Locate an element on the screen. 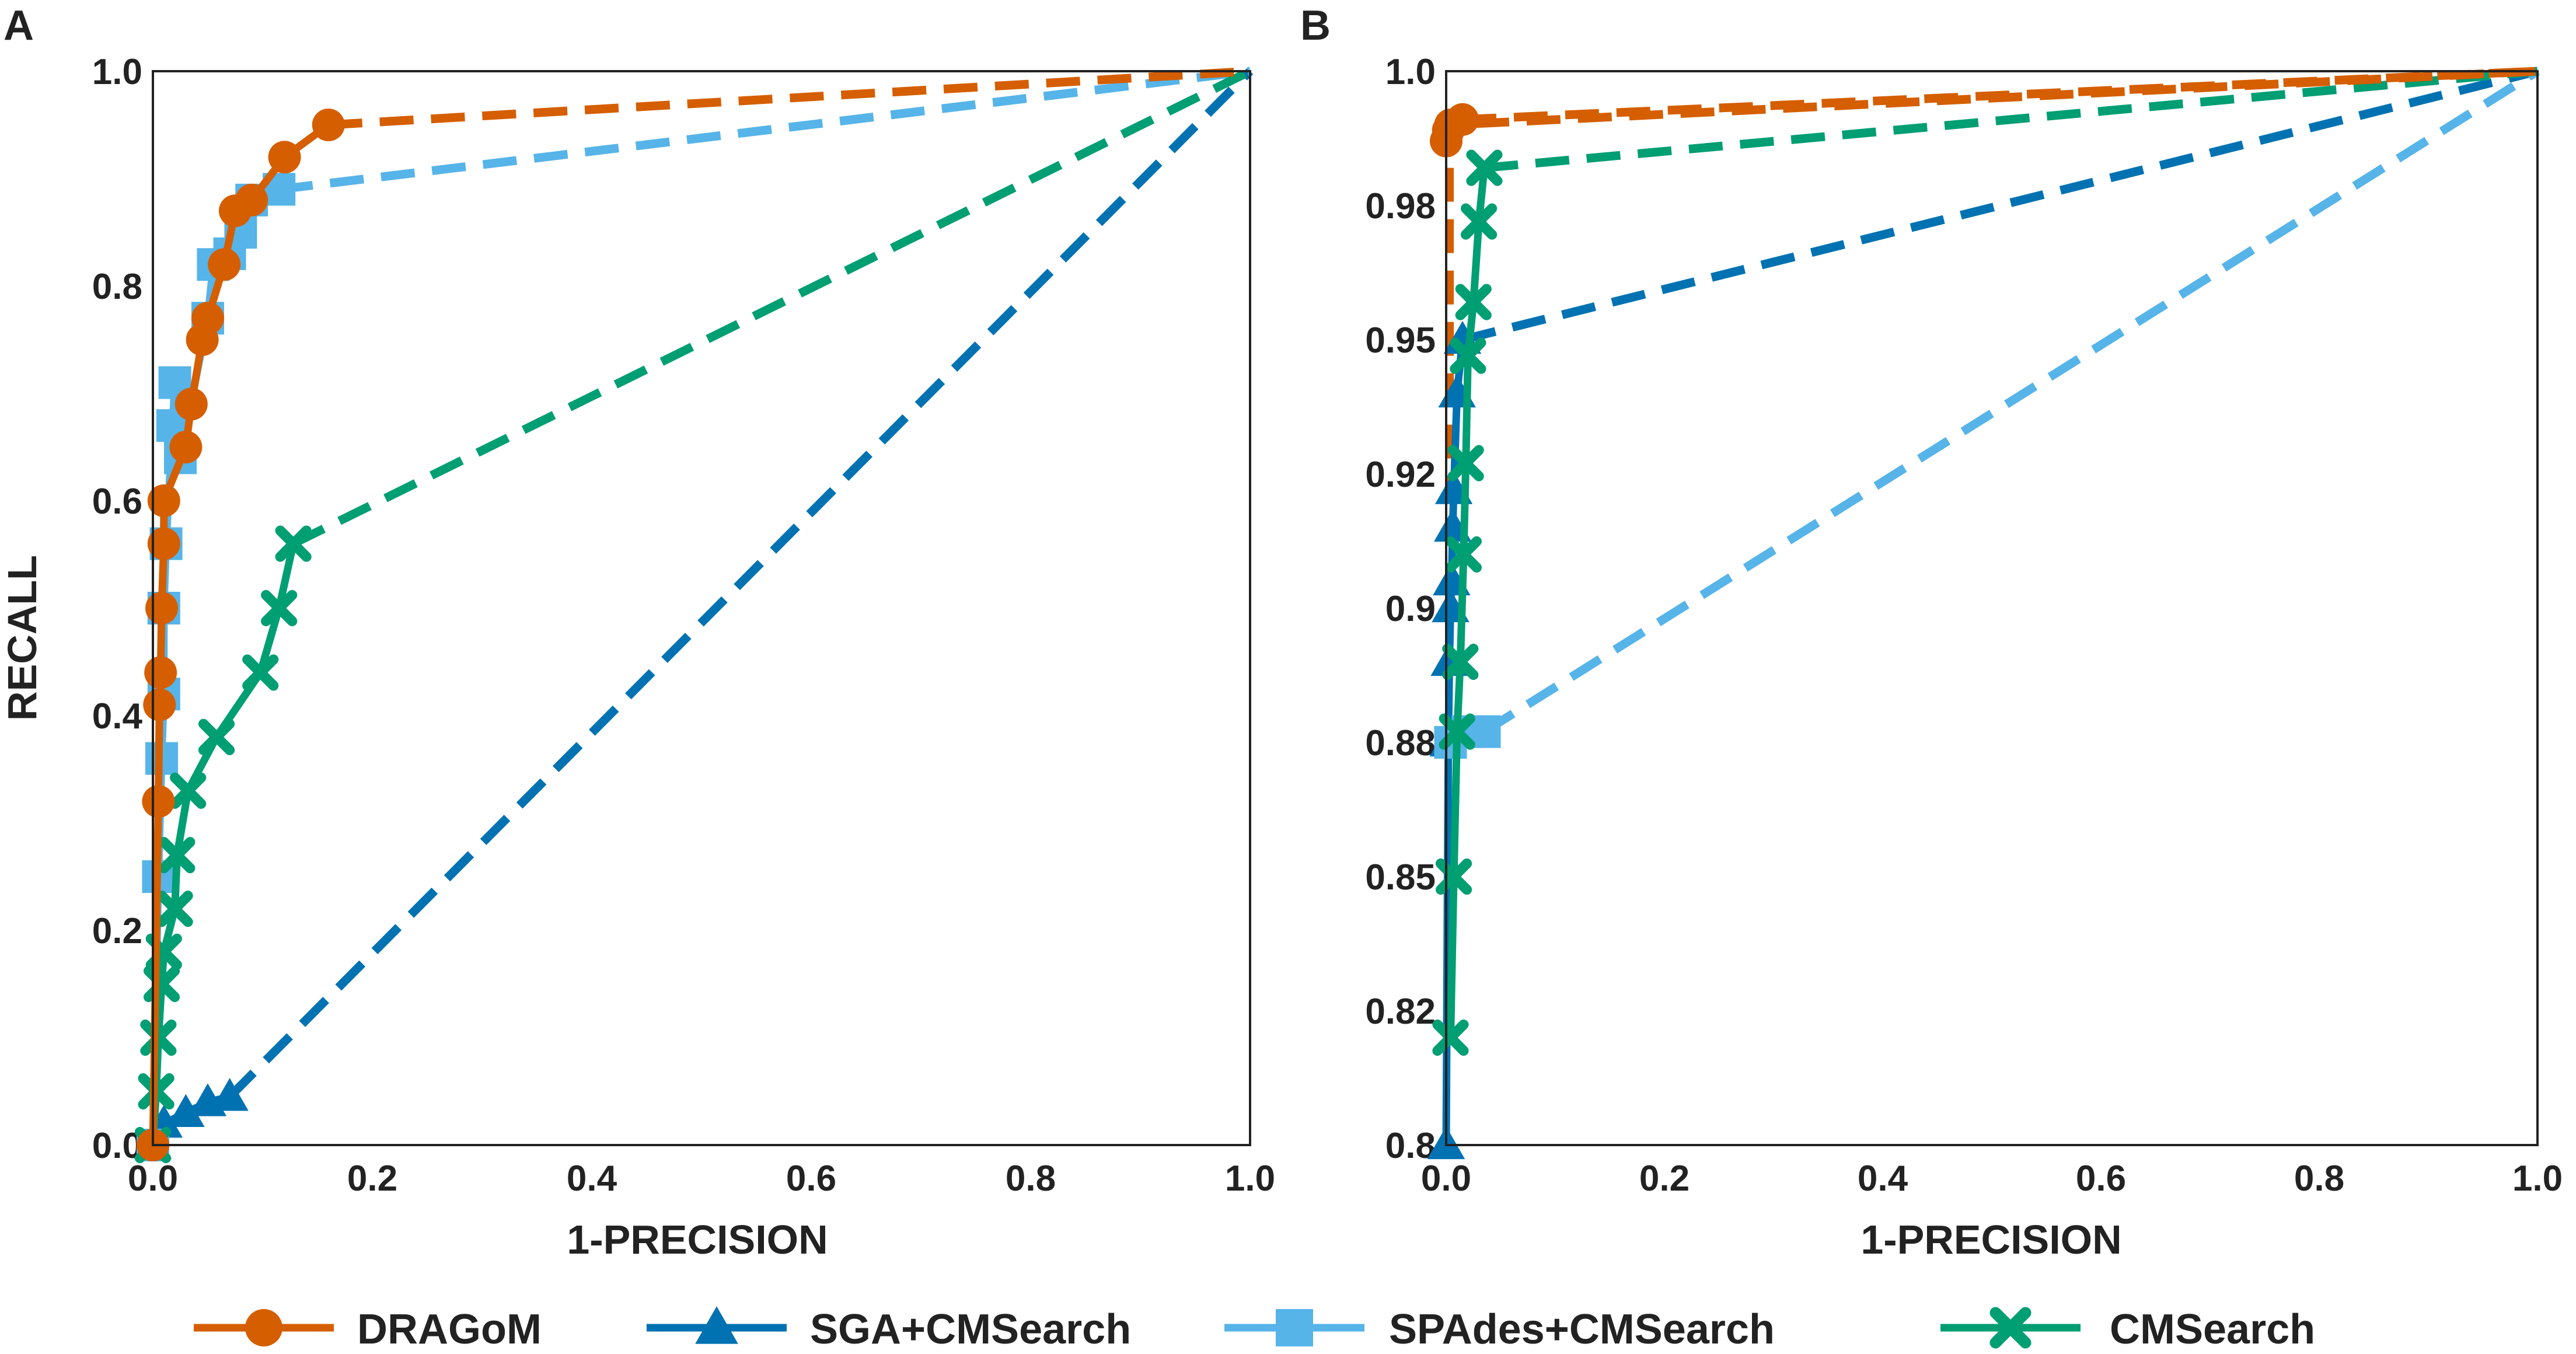 This screenshot has width=2576, height=1354. panel-b-series-sga-cmsearch-dashed-line is located at coordinates (2000, 205).